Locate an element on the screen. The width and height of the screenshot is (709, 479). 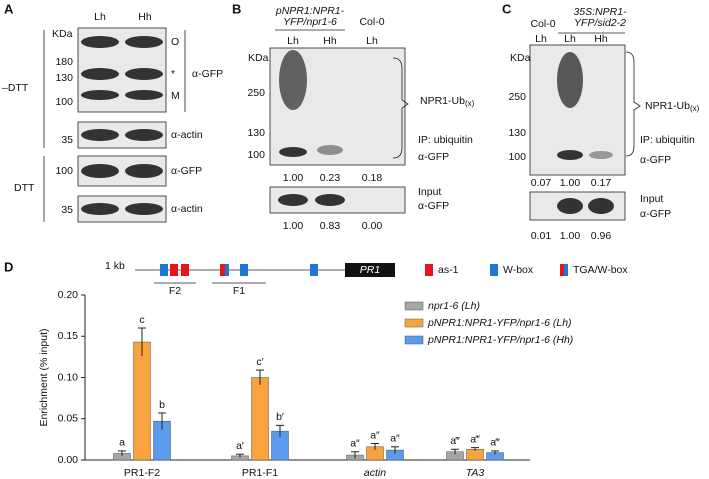
y-tick-label: 0.15 is located at coordinates (68, 336).